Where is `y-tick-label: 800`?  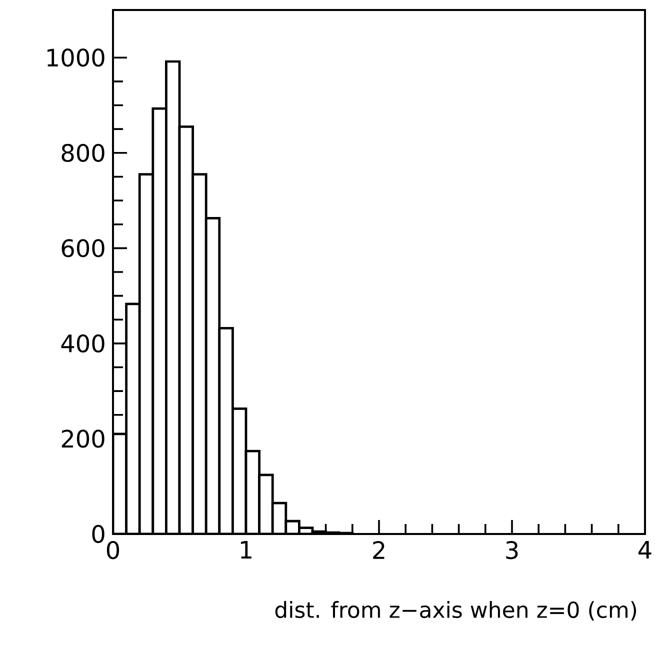 y-tick-label: 800 is located at coordinates (83, 153).